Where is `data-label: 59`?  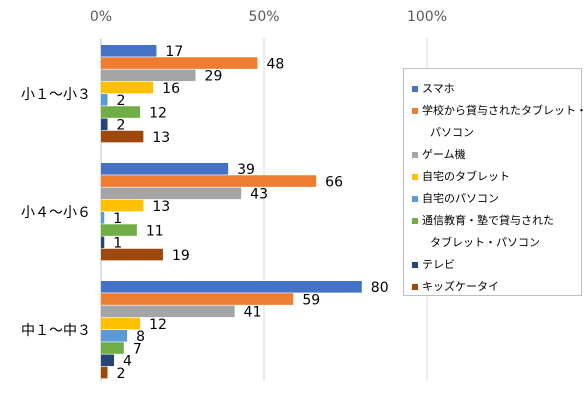 data-label: 59 is located at coordinates (311, 300).